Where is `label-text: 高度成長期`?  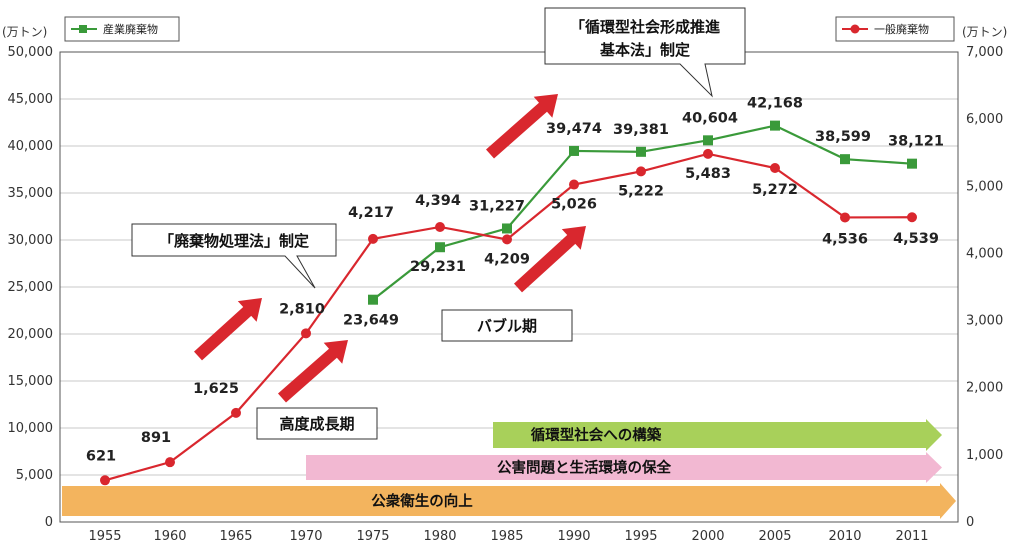 label-text: 高度成長期 is located at coordinates (316, 424).